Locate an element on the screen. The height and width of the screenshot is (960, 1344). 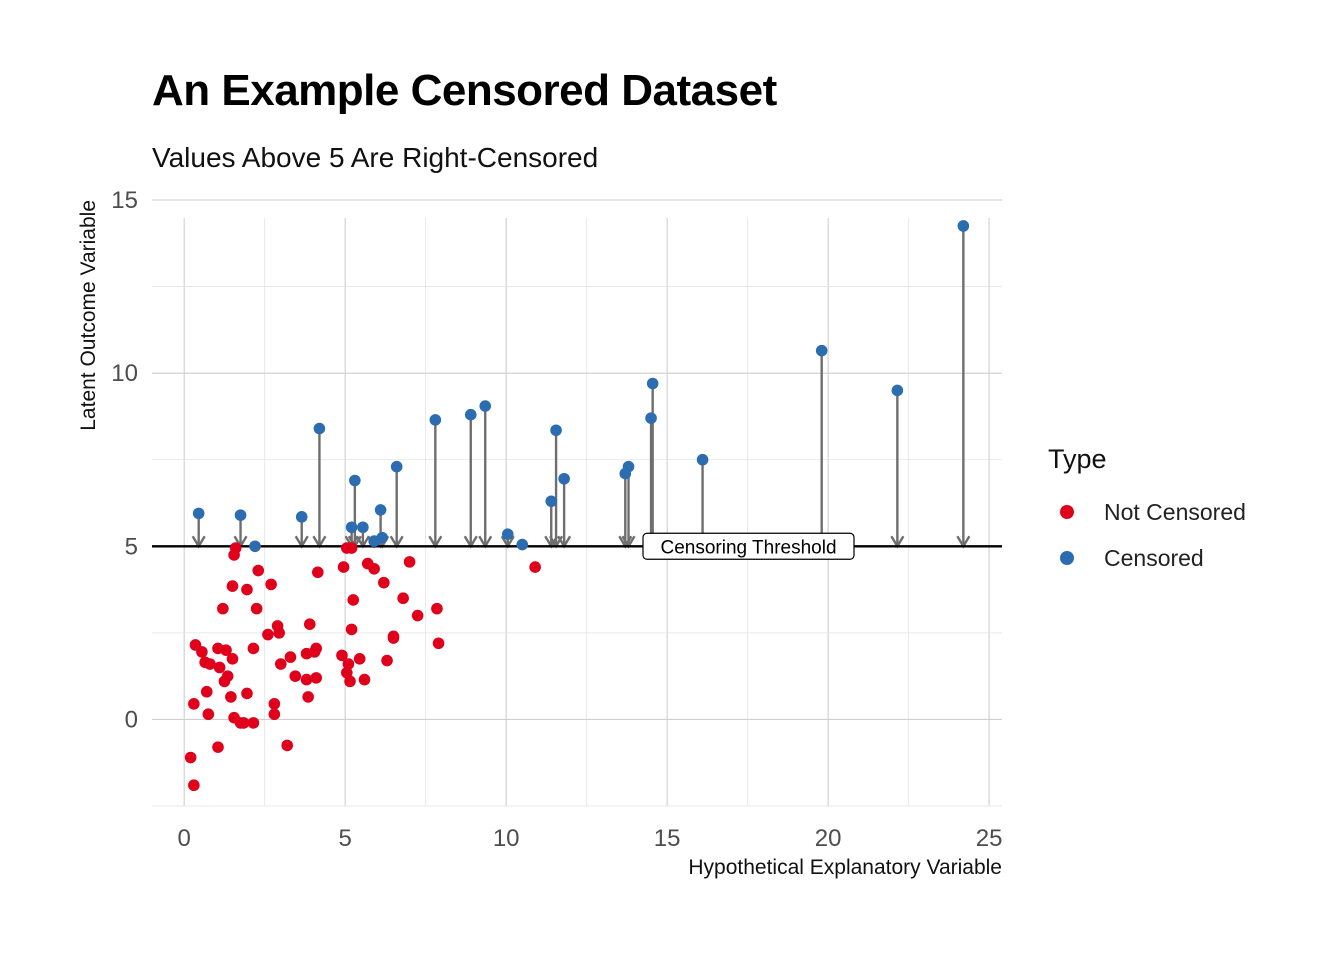
x-tick-label: 15 is located at coordinates (667, 838).